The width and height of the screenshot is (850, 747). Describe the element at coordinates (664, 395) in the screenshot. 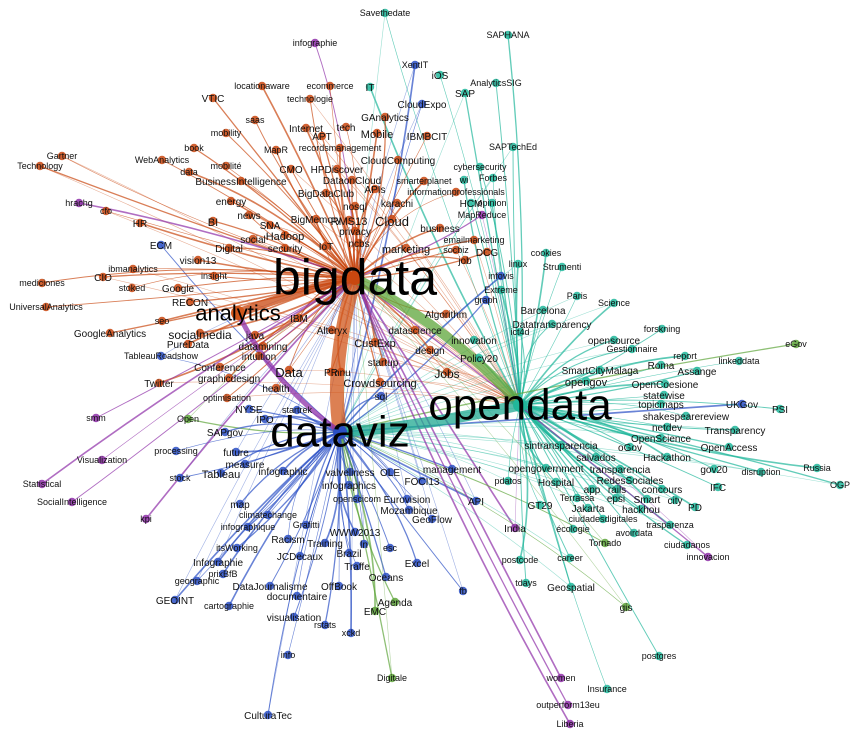

I see `node-statewise` at that location.